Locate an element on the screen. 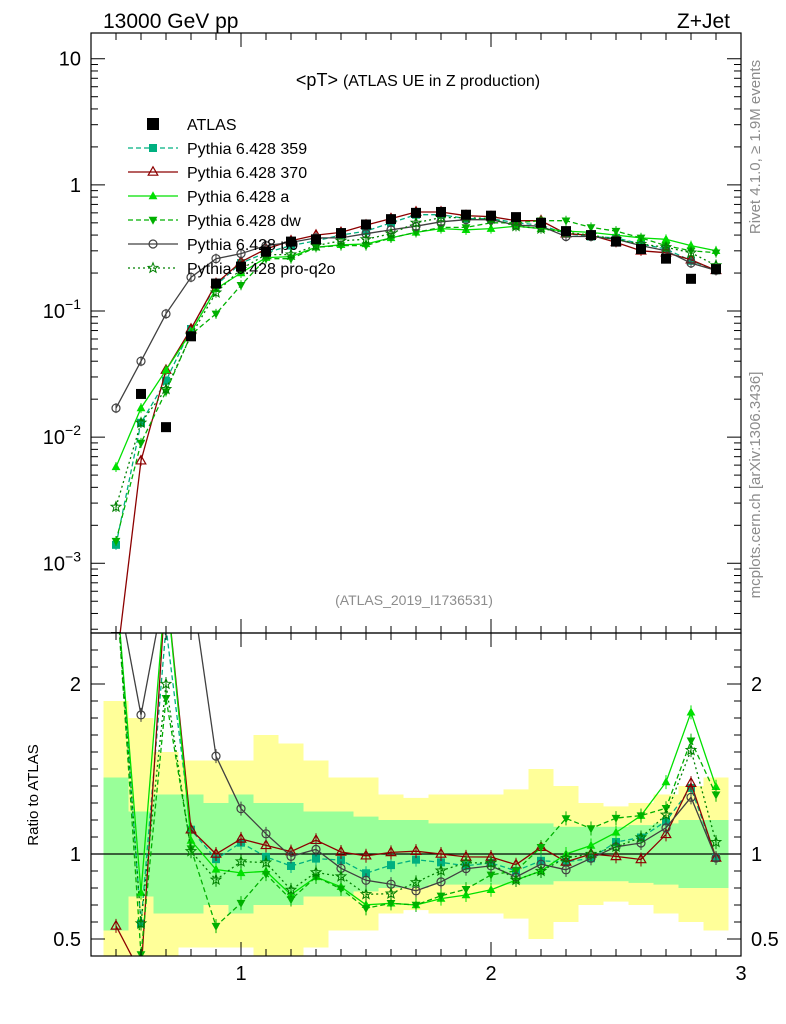  legend-label: Pythia 6.428 dw is located at coordinates (244, 221).